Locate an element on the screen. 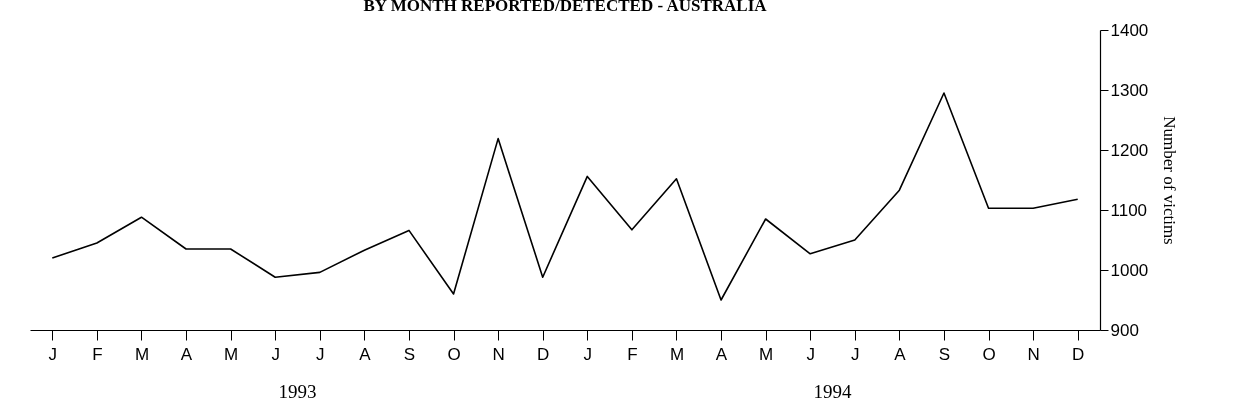  y-tick-label: 1300 is located at coordinates (1129, 90).